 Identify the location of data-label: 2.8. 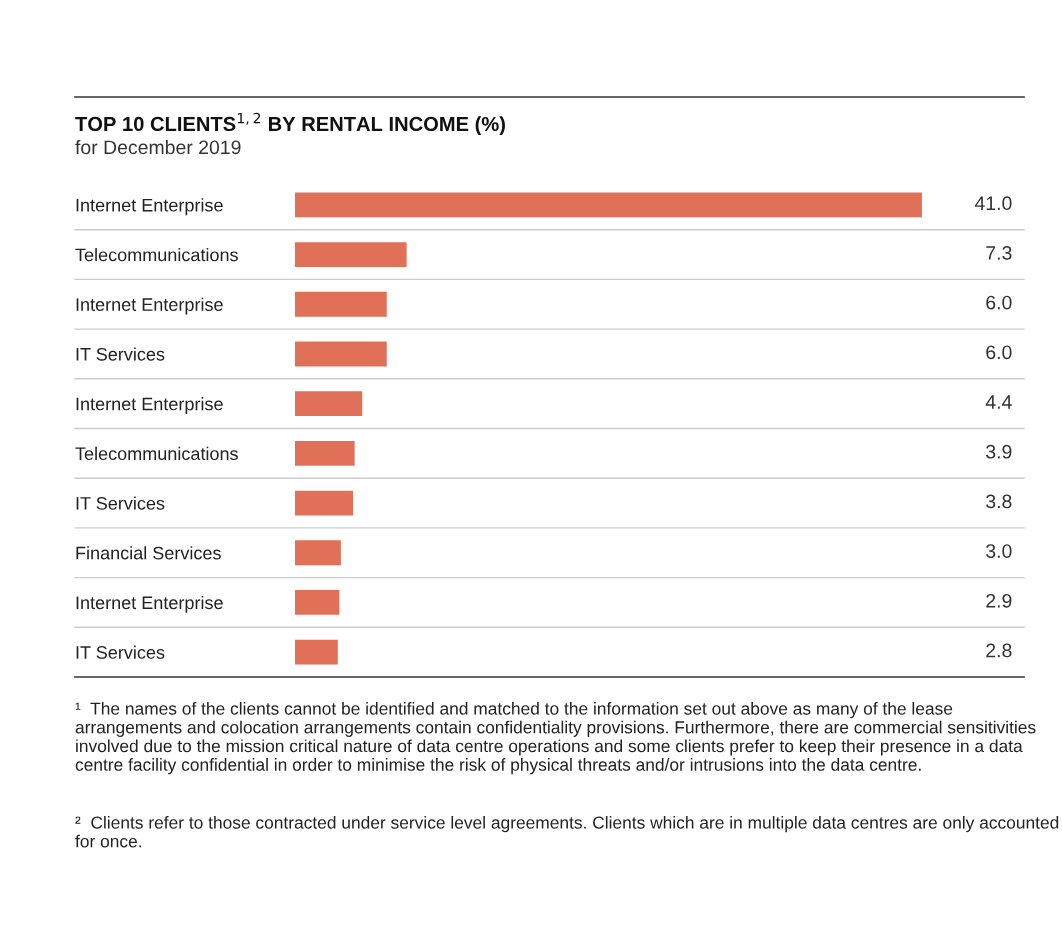
(999, 650).